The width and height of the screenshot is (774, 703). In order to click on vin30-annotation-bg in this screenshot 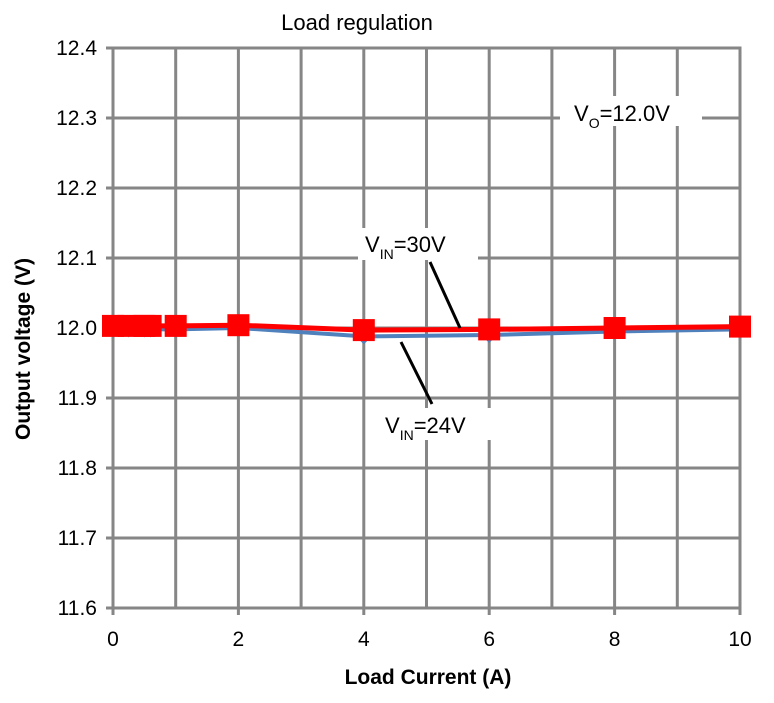, I will do `click(418, 244)`.